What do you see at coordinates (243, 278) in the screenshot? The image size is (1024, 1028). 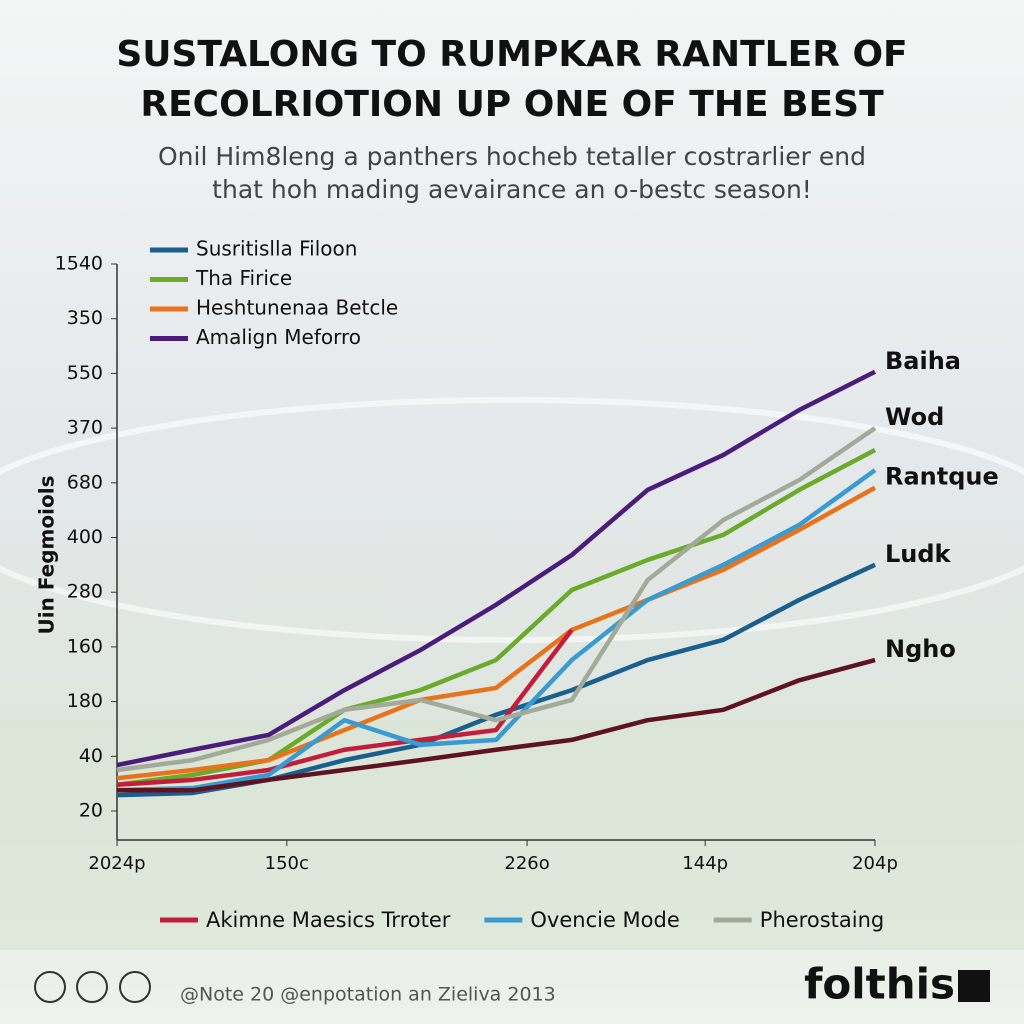 I see `legend-label: Tha Firice` at bounding box center [243, 278].